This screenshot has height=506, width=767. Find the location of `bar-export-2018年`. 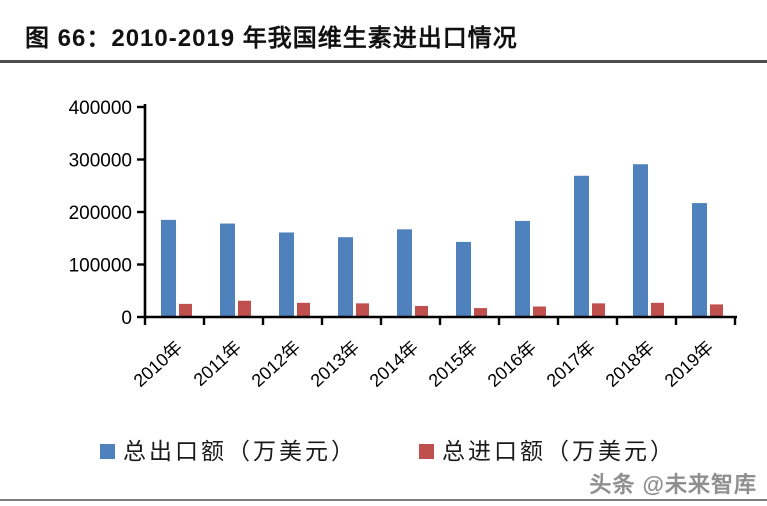

bar-export-2018年 is located at coordinates (640, 240).